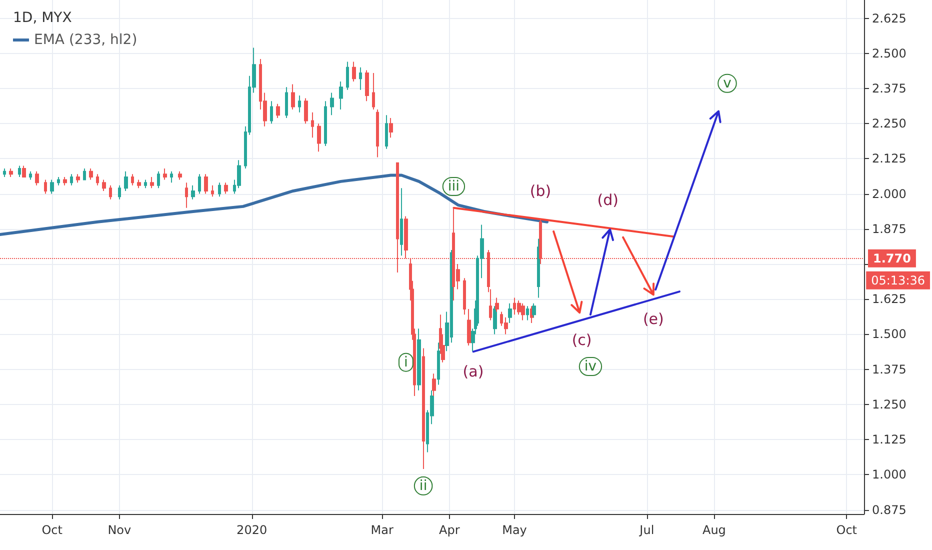 The height and width of the screenshot is (550, 932). Describe the element at coordinates (727, 83) in the screenshot. I see `annotation: v` at that location.